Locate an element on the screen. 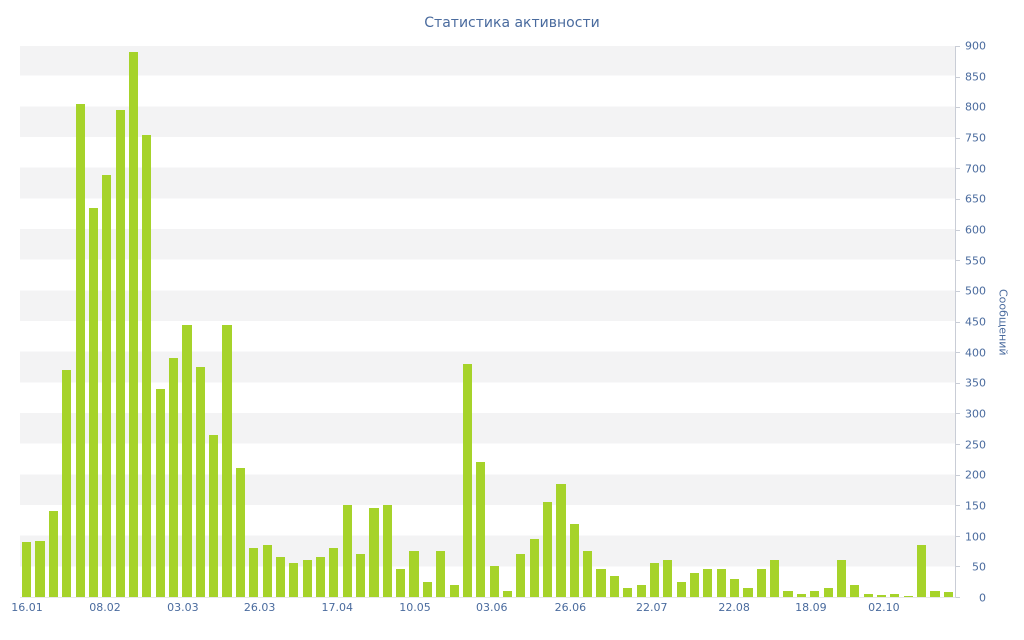  y-axis-tick-label: 200 is located at coordinates (975, 475).